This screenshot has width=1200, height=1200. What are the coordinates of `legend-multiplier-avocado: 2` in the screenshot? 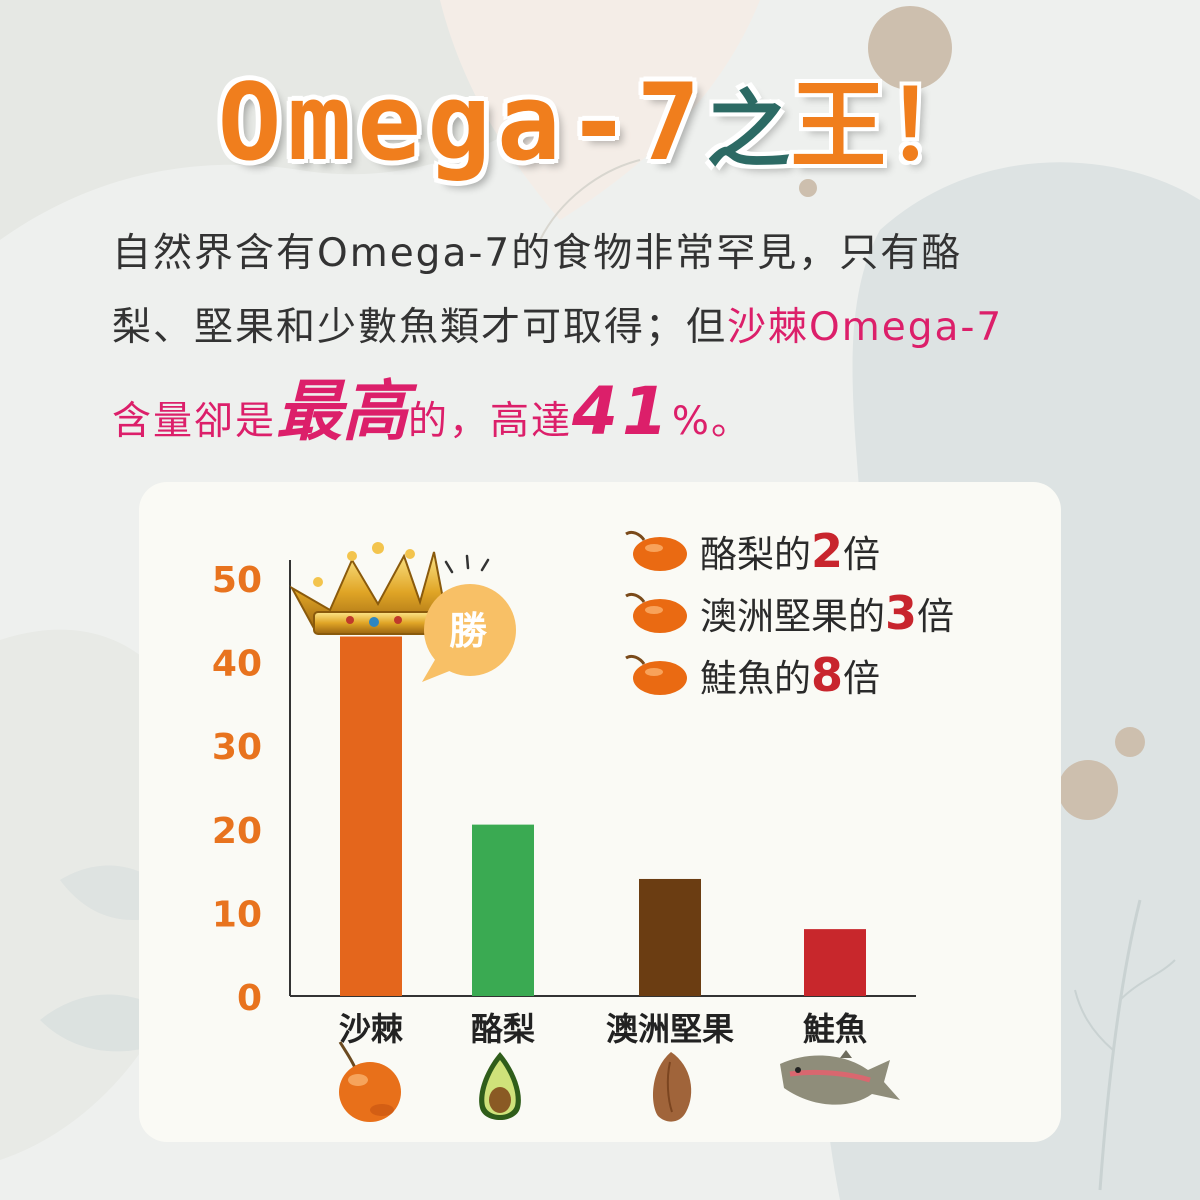 It's located at (827, 551).